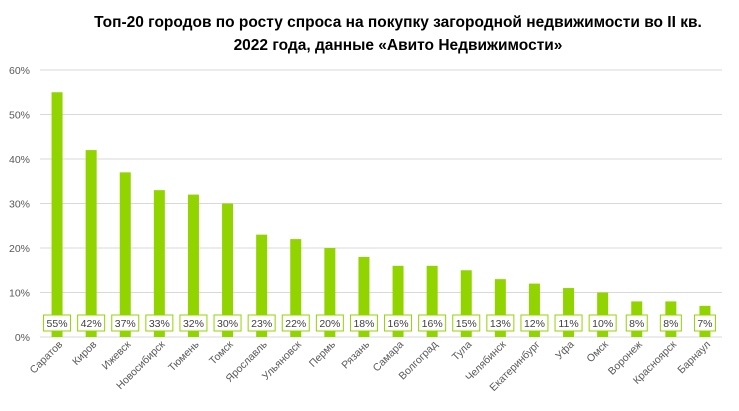 The height and width of the screenshot is (411, 739). Describe the element at coordinates (19, 116) in the screenshot. I see `y-tick-label: 50%` at that location.